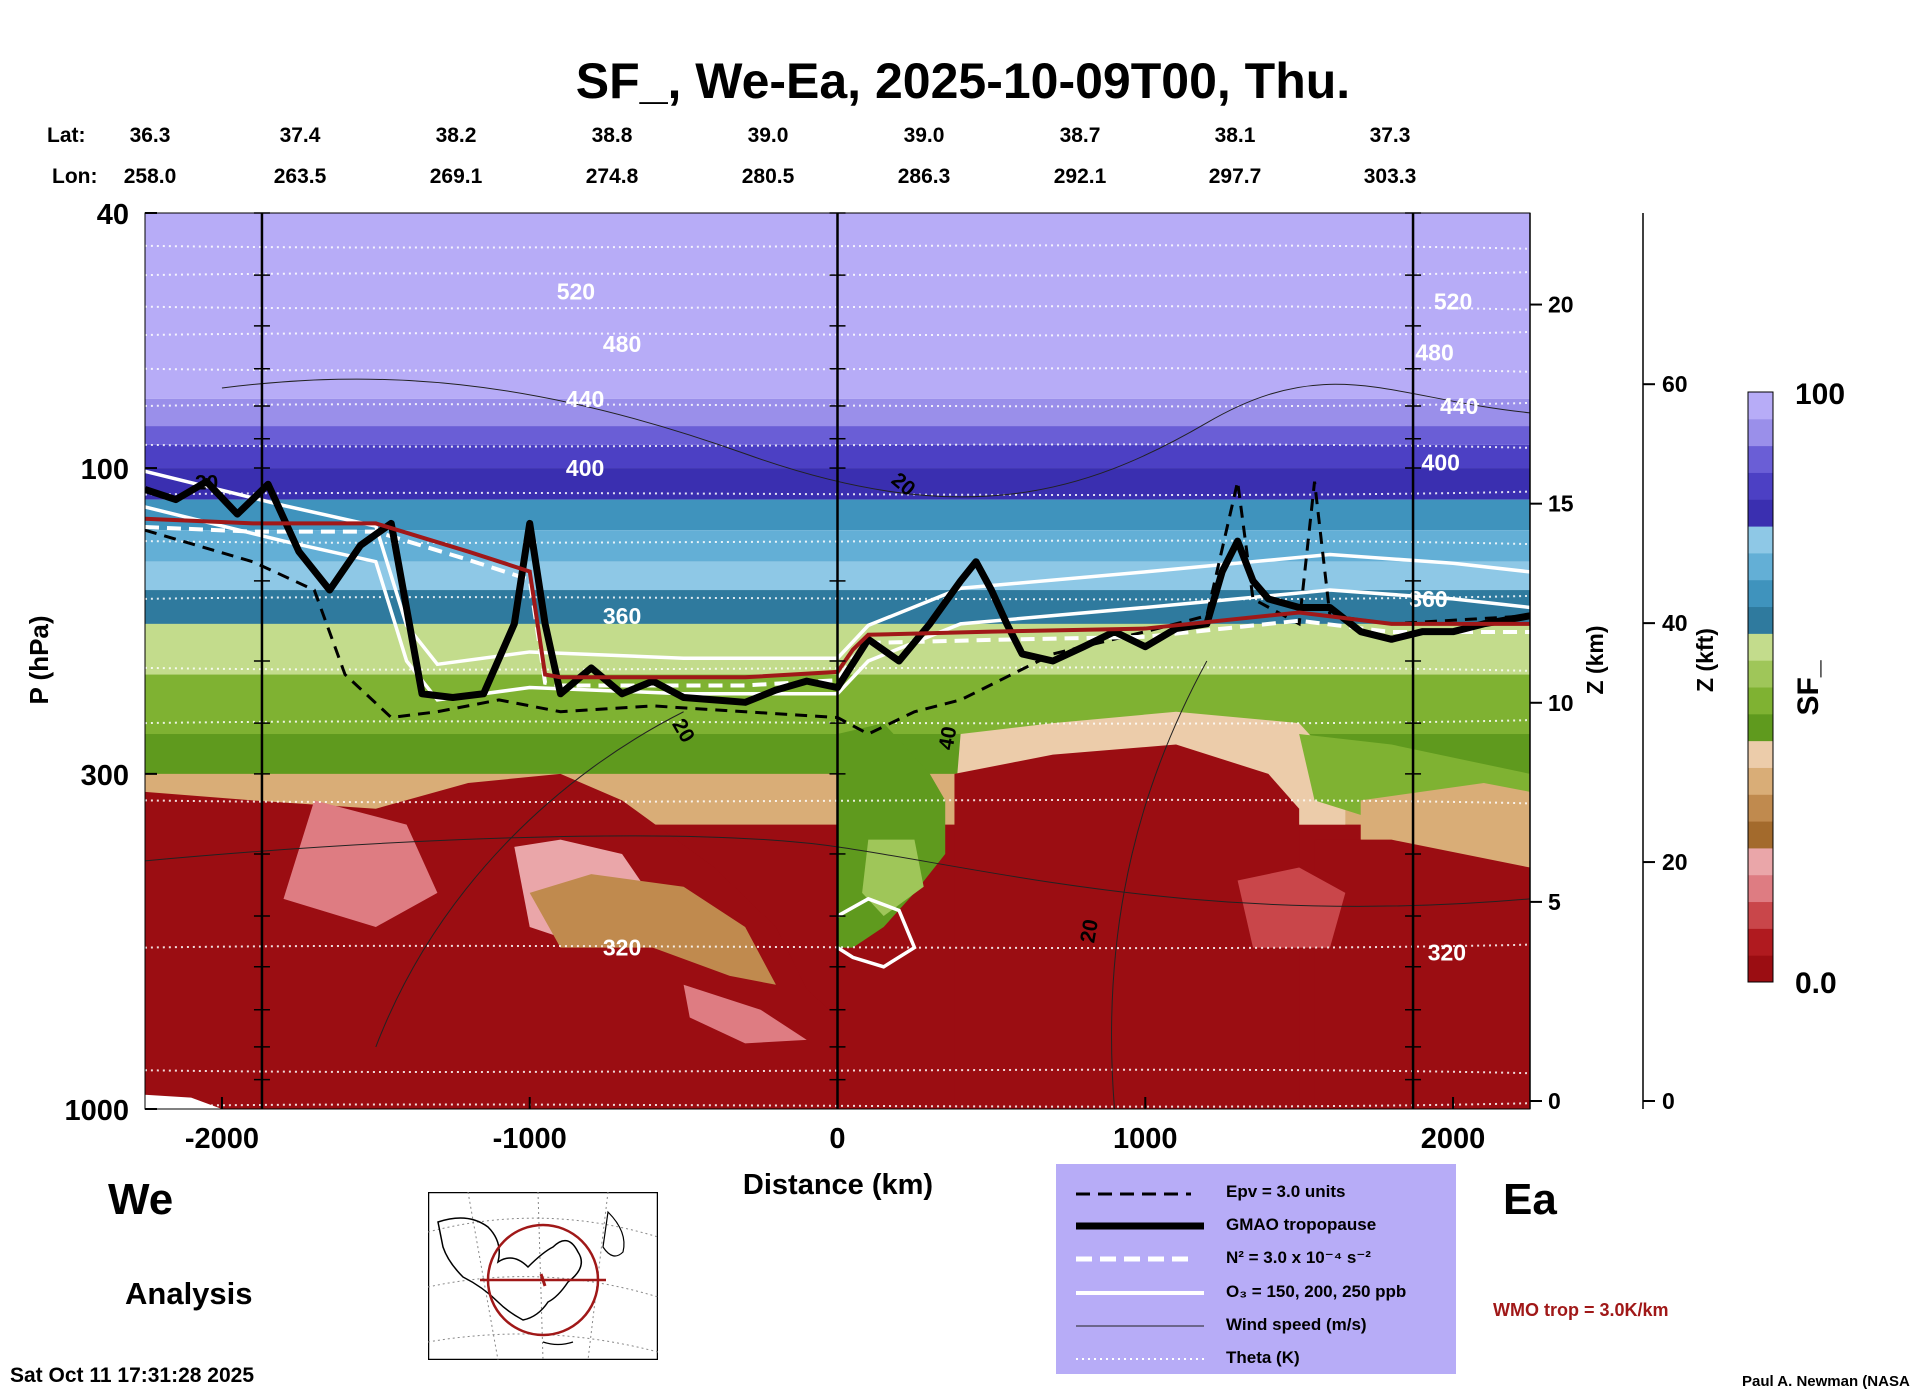  Describe the element at coordinates (300, 135) in the screenshot. I see `lat-value: 37.4` at that location.